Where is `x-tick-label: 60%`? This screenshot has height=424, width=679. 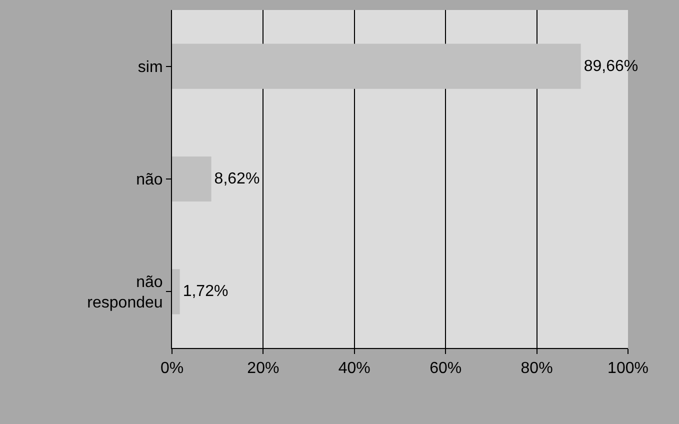
x-tick-label: 60% is located at coordinates (446, 369).